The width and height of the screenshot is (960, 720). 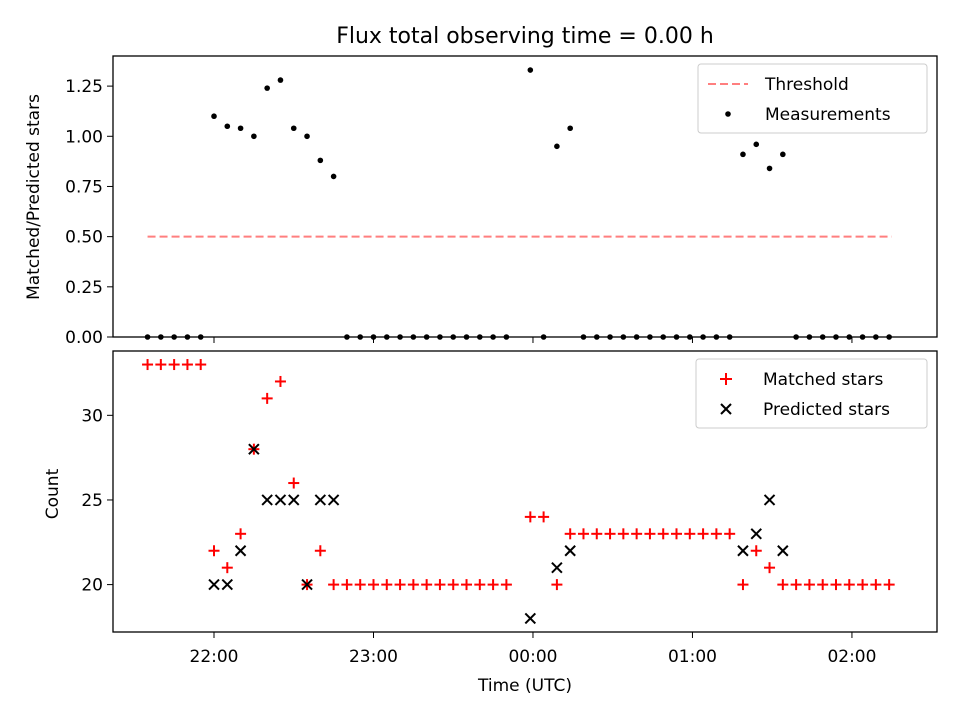 I want to click on top-x-ticks, so click(x=533, y=340).